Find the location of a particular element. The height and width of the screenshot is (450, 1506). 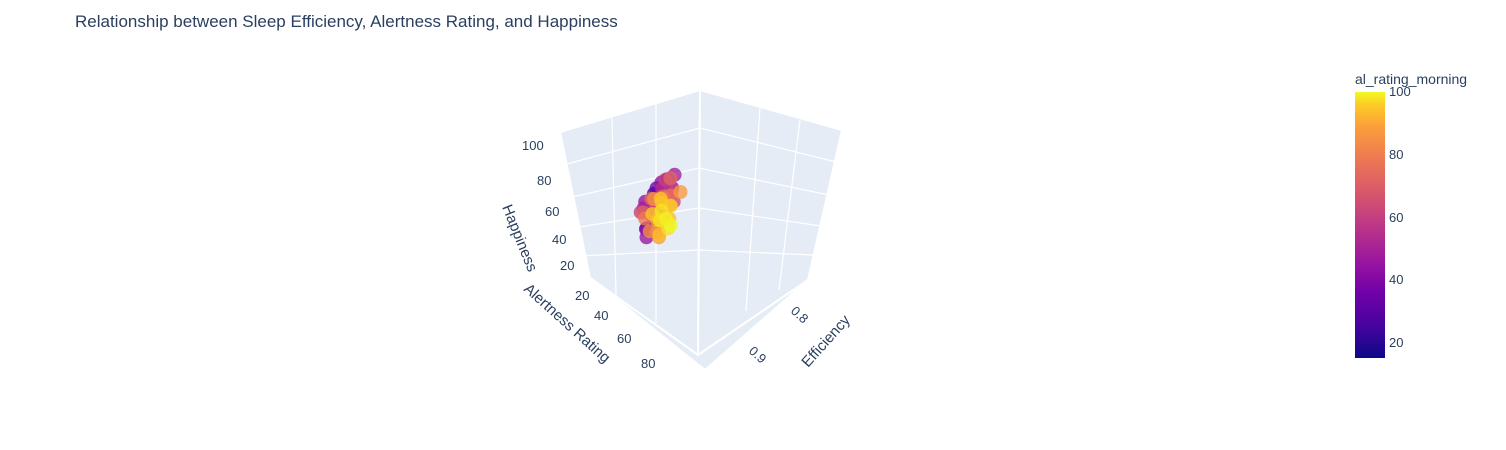

y-tick-label: 80 is located at coordinates (648, 363).